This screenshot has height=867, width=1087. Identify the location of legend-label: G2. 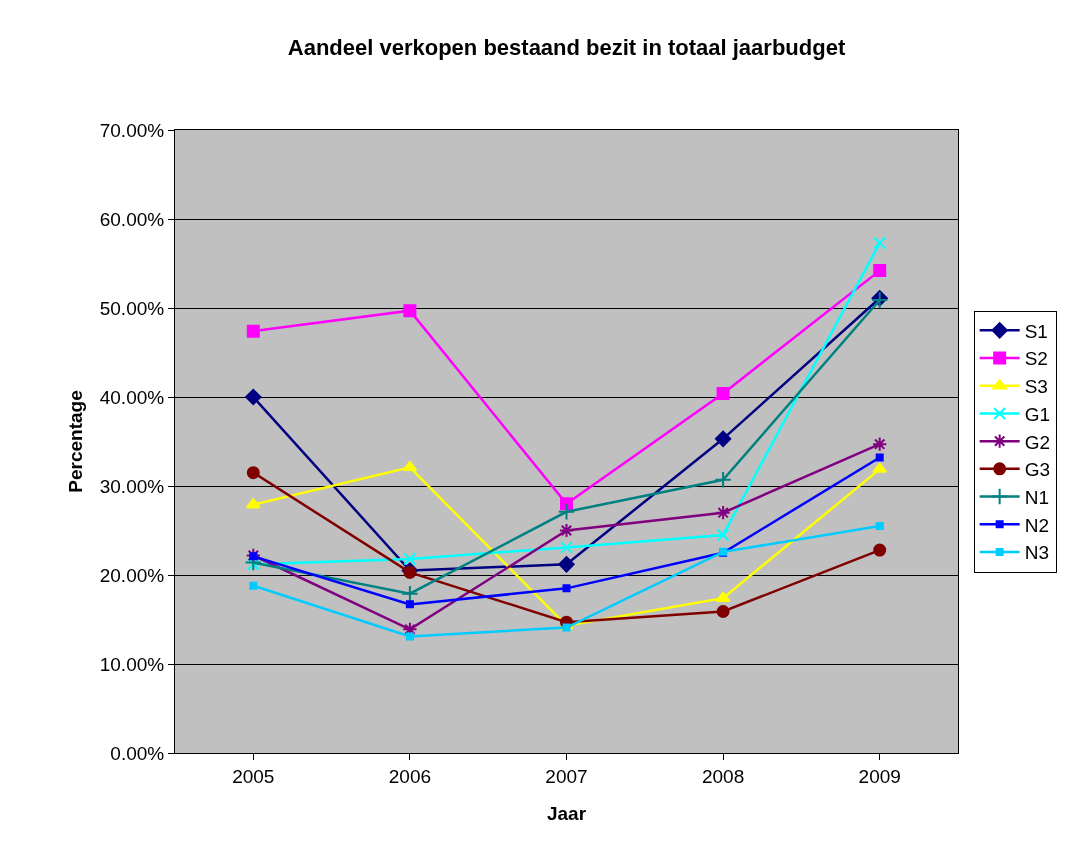
(1037, 442).